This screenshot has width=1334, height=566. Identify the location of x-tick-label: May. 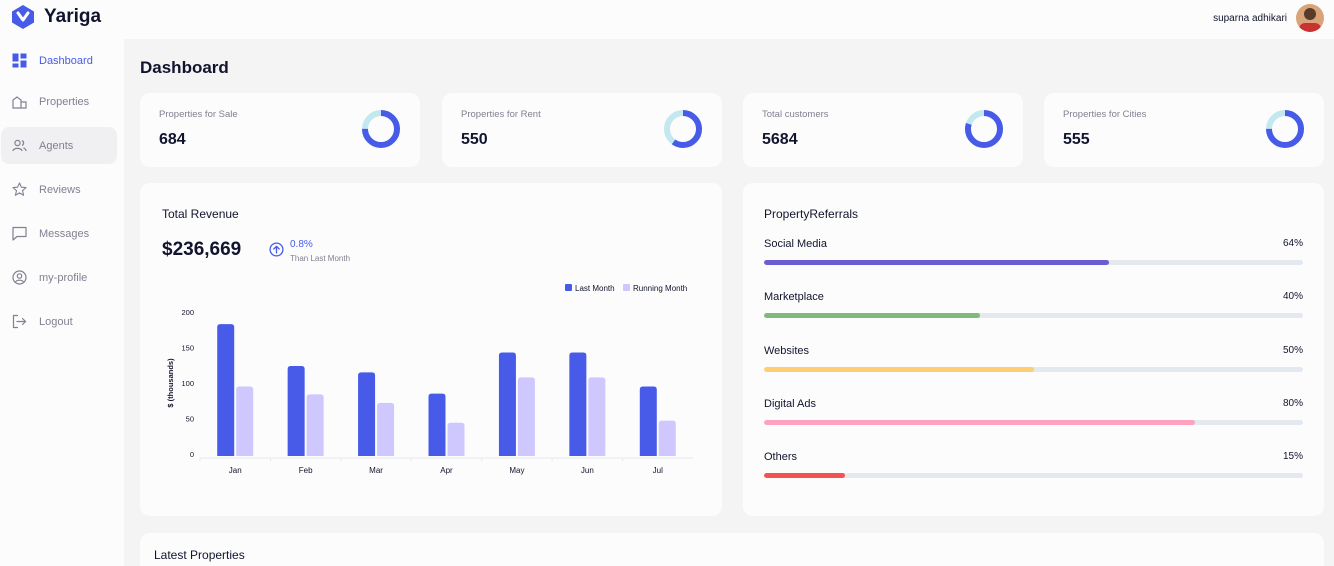
(516, 470).